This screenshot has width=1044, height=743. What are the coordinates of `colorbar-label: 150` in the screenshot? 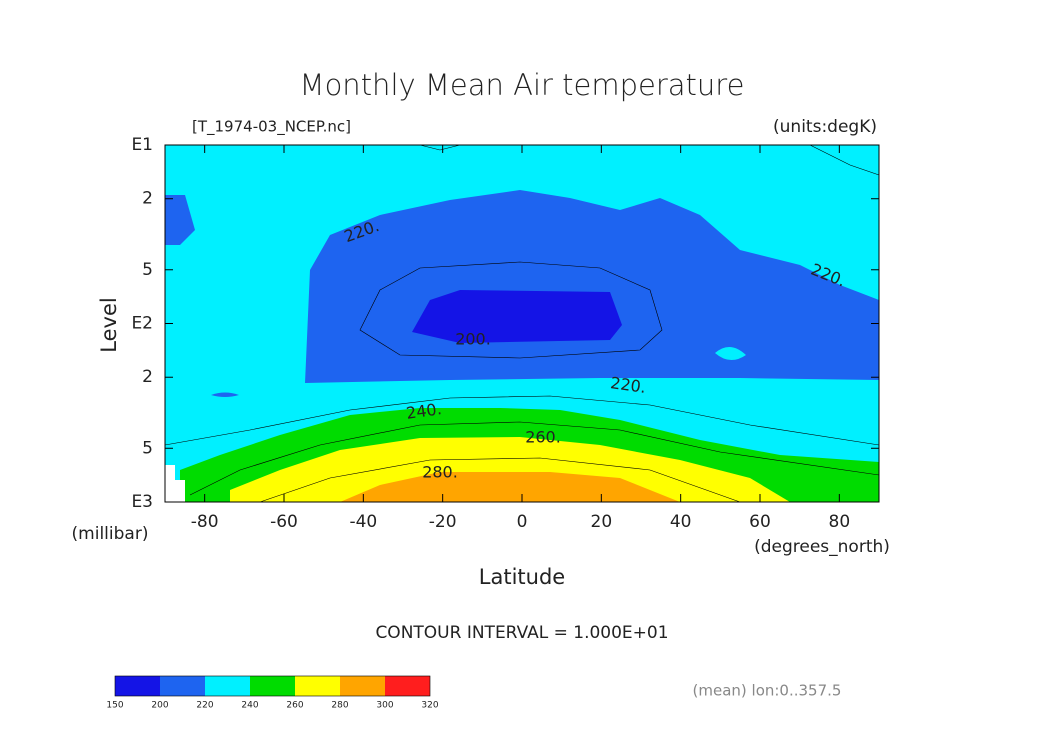 It's located at (114, 706).